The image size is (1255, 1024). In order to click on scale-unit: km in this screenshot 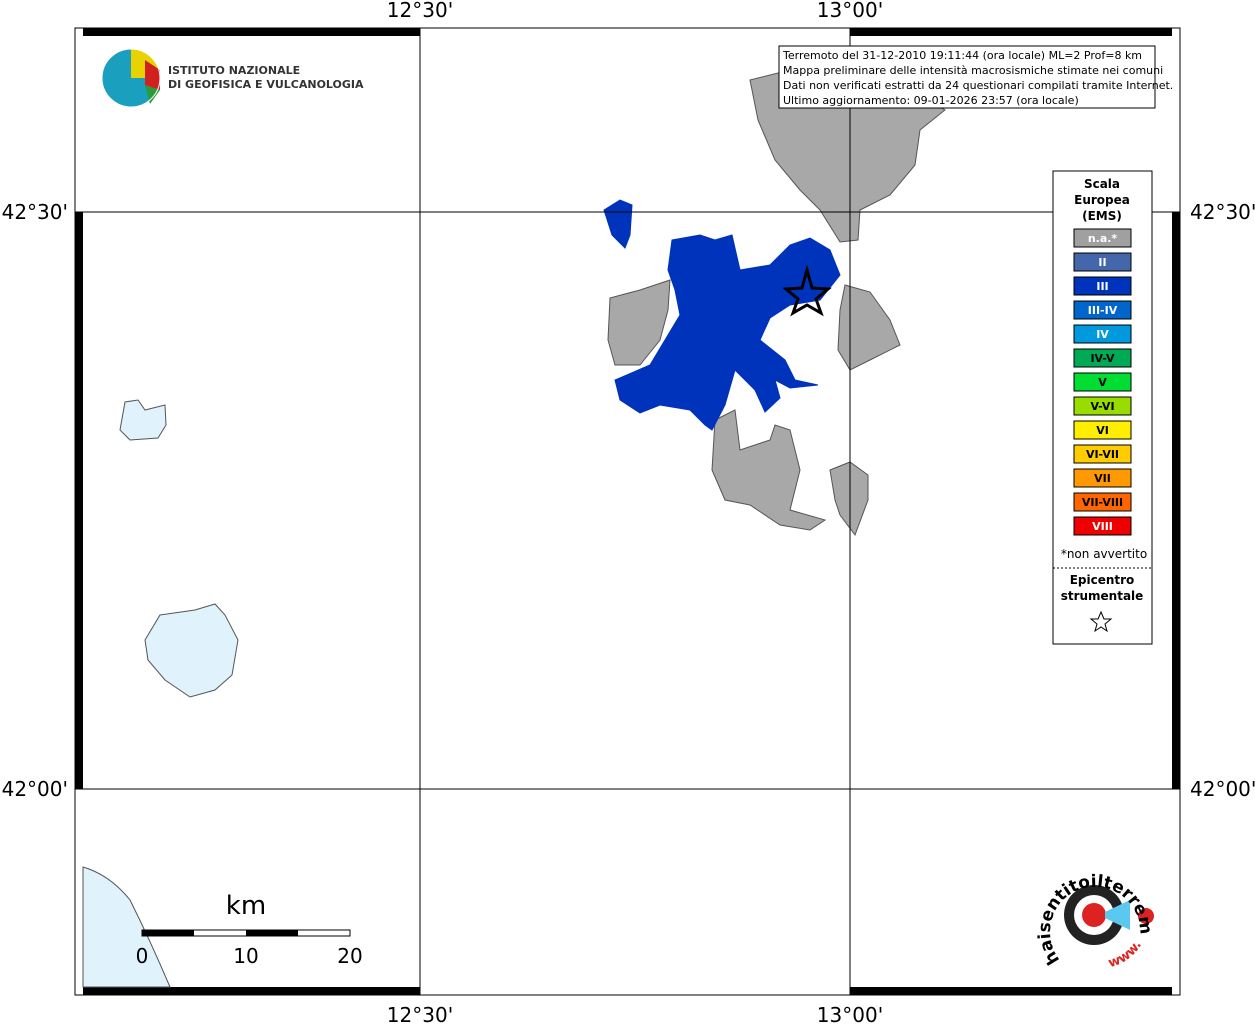, I will do `click(246, 906)`.